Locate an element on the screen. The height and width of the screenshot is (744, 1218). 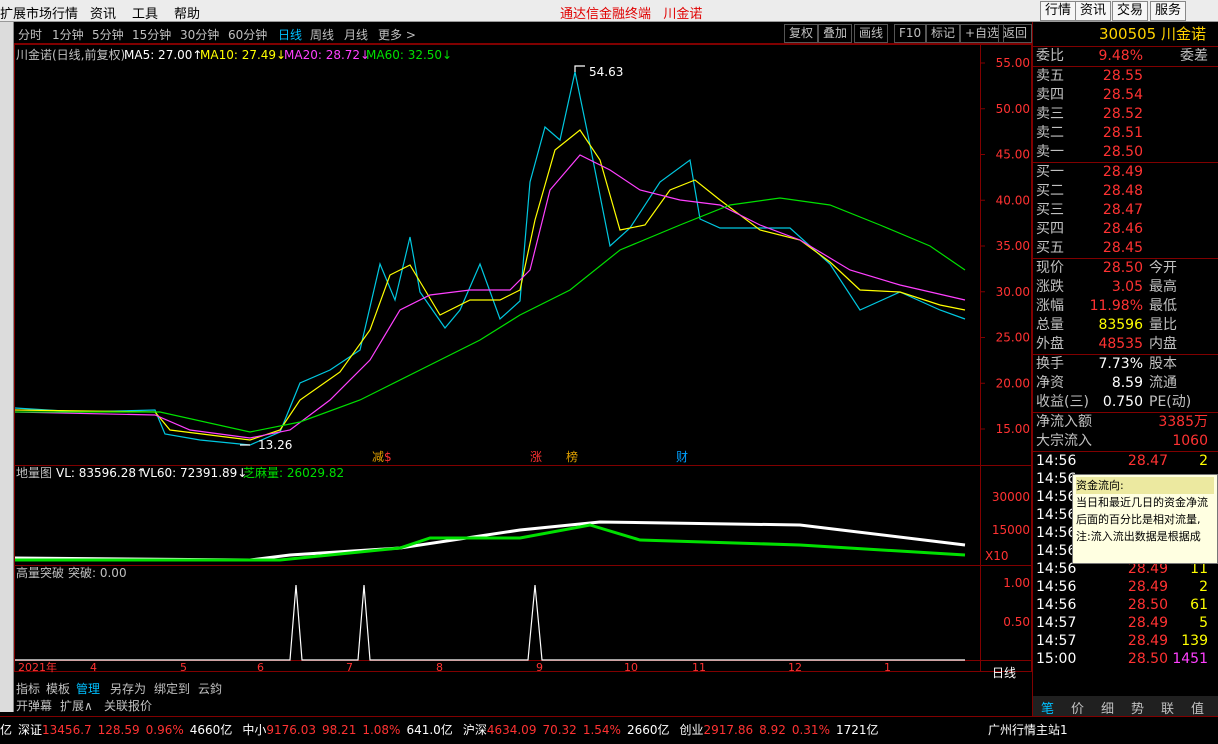
period-tab: 30分钟 is located at coordinates (200, 35).